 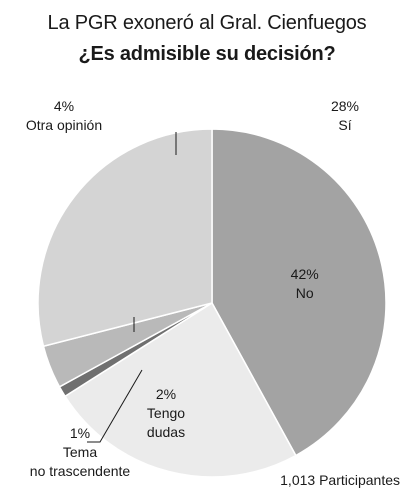 What do you see at coordinates (64, 106) in the screenshot?
I see `slice-percent: 4%` at bounding box center [64, 106].